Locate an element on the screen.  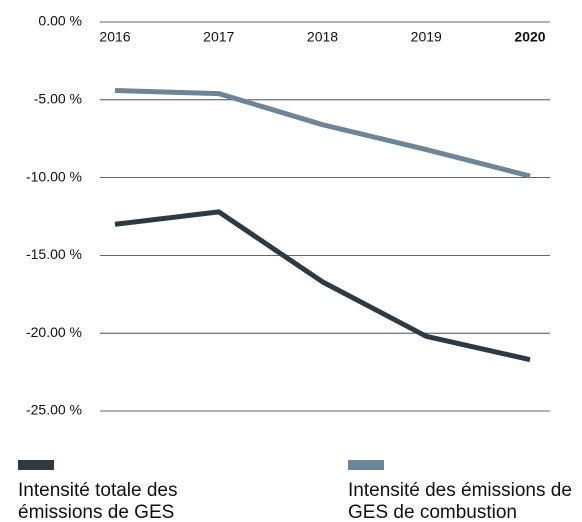
legend-label: Intensité totale des émissions de GES is located at coordinates (98, 501).